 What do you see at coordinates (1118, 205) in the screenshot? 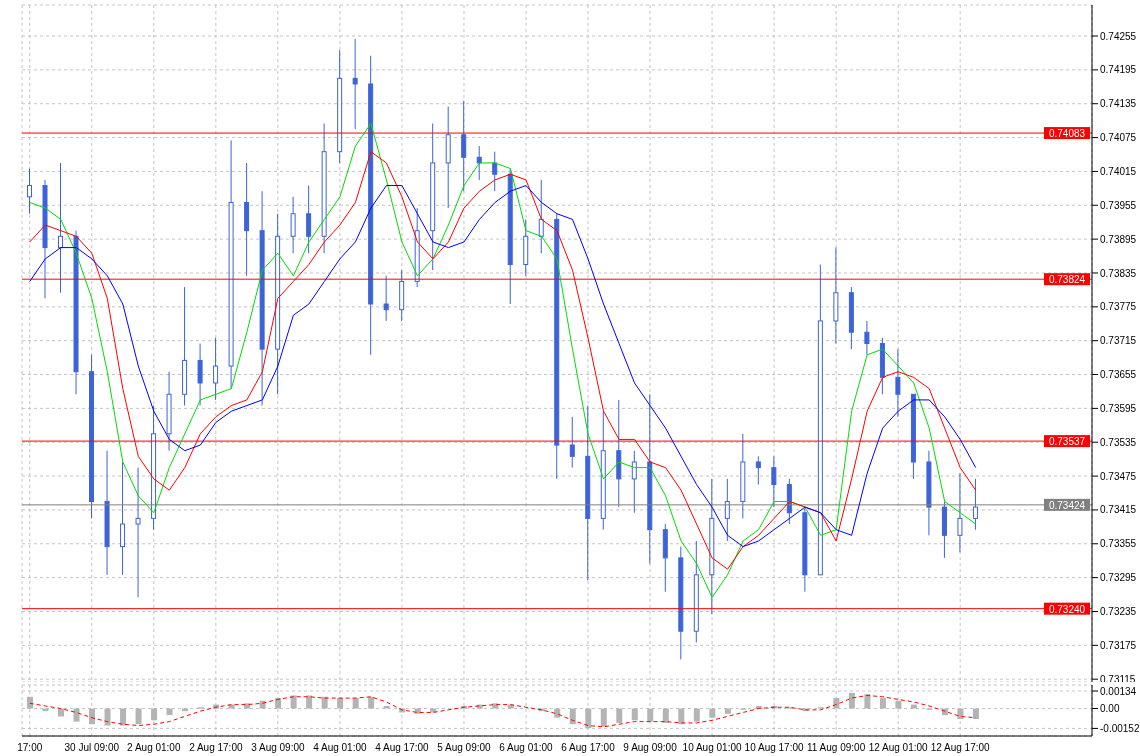
I see `y-tick-label: 0.73955` at bounding box center [1118, 205].